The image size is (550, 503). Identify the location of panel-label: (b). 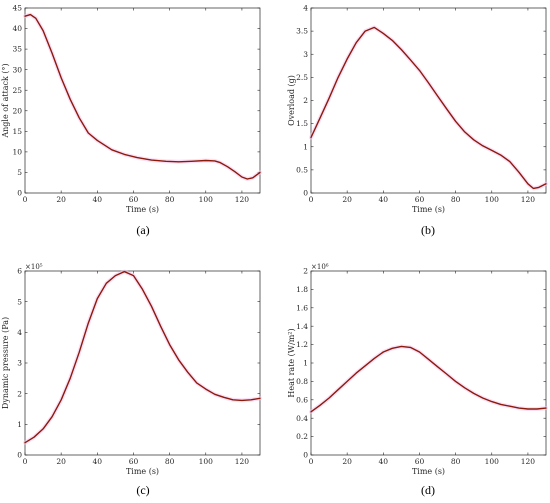
(428, 230).